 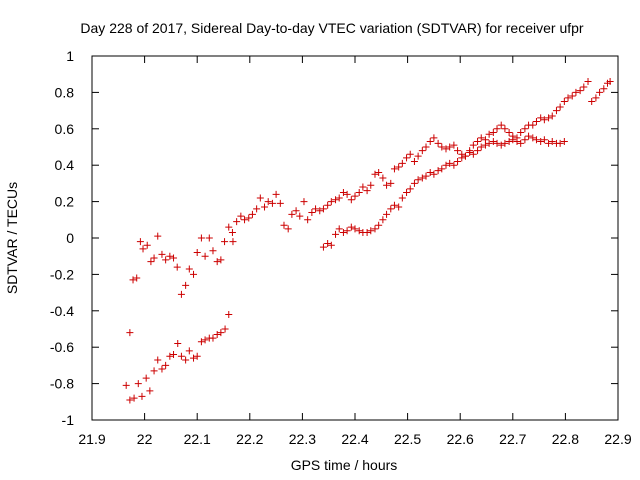 I want to click on x-tick-label: 21.9, so click(x=91, y=439).